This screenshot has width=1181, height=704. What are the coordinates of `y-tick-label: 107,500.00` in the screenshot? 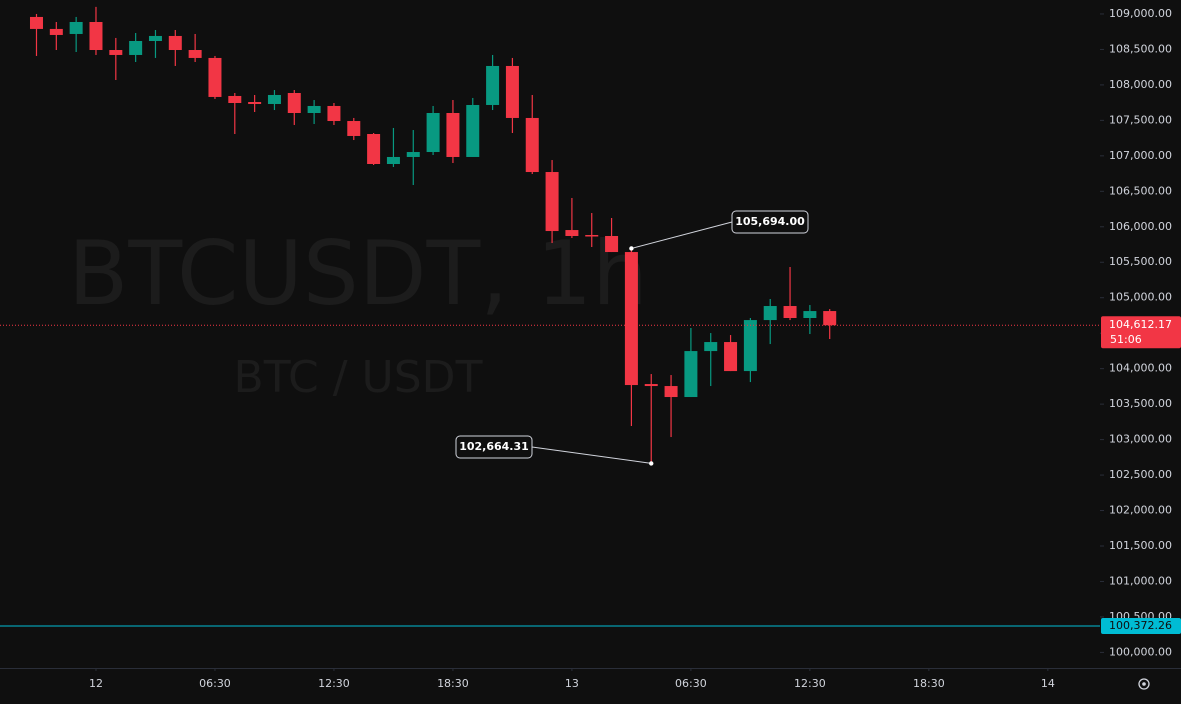 It's located at (1140, 119).